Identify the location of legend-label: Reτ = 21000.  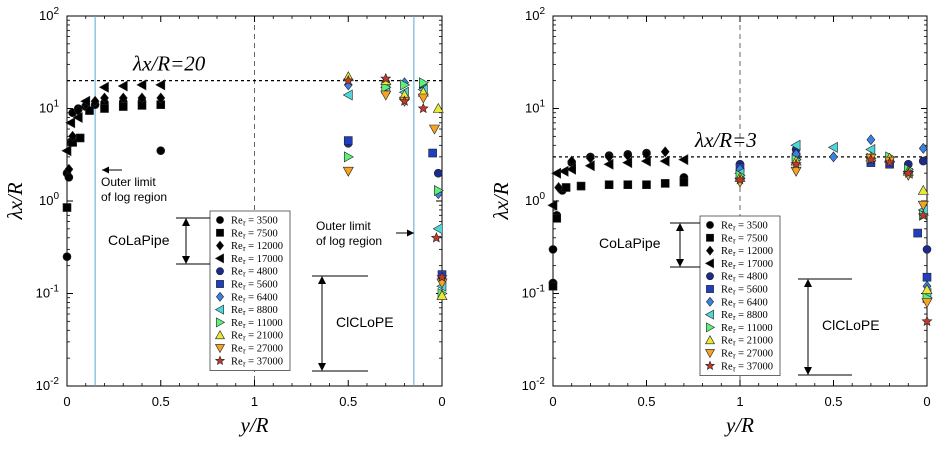
(257, 337).